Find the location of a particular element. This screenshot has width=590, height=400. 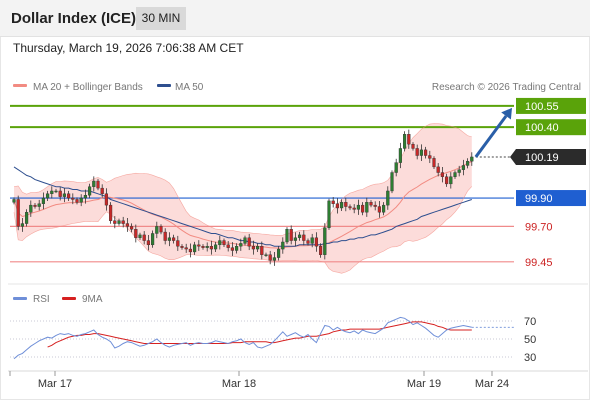

rsi-legend-label: RSI is located at coordinates (41, 299).